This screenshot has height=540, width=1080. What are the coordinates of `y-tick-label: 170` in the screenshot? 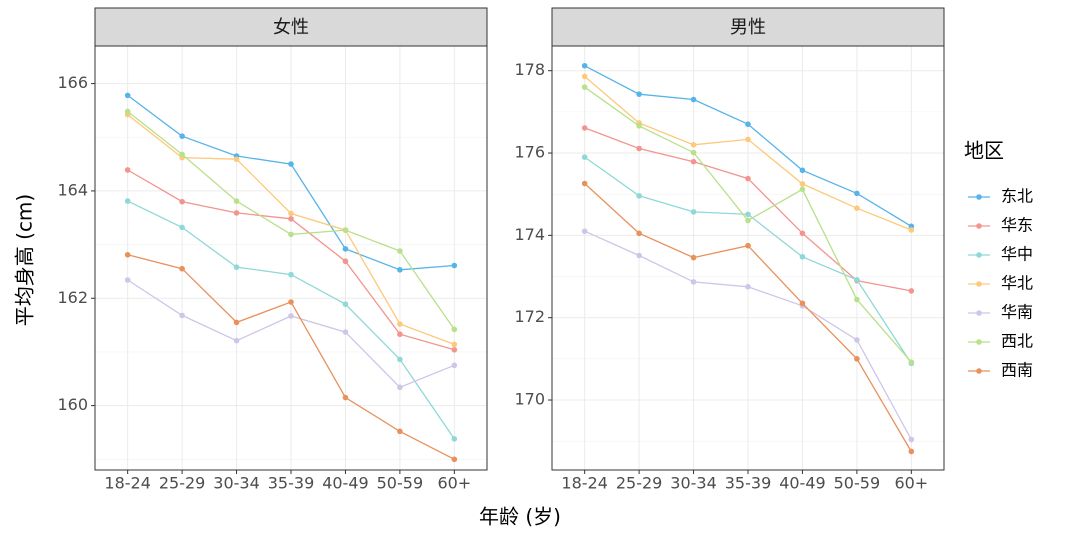 It's located at (529, 399).